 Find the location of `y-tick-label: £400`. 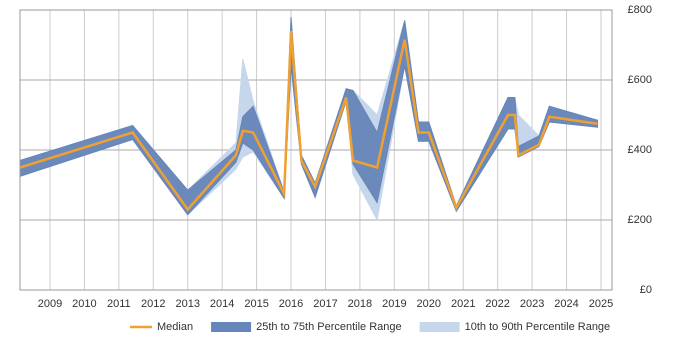

y-tick-label: £400 is located at coordinates (640, 150).